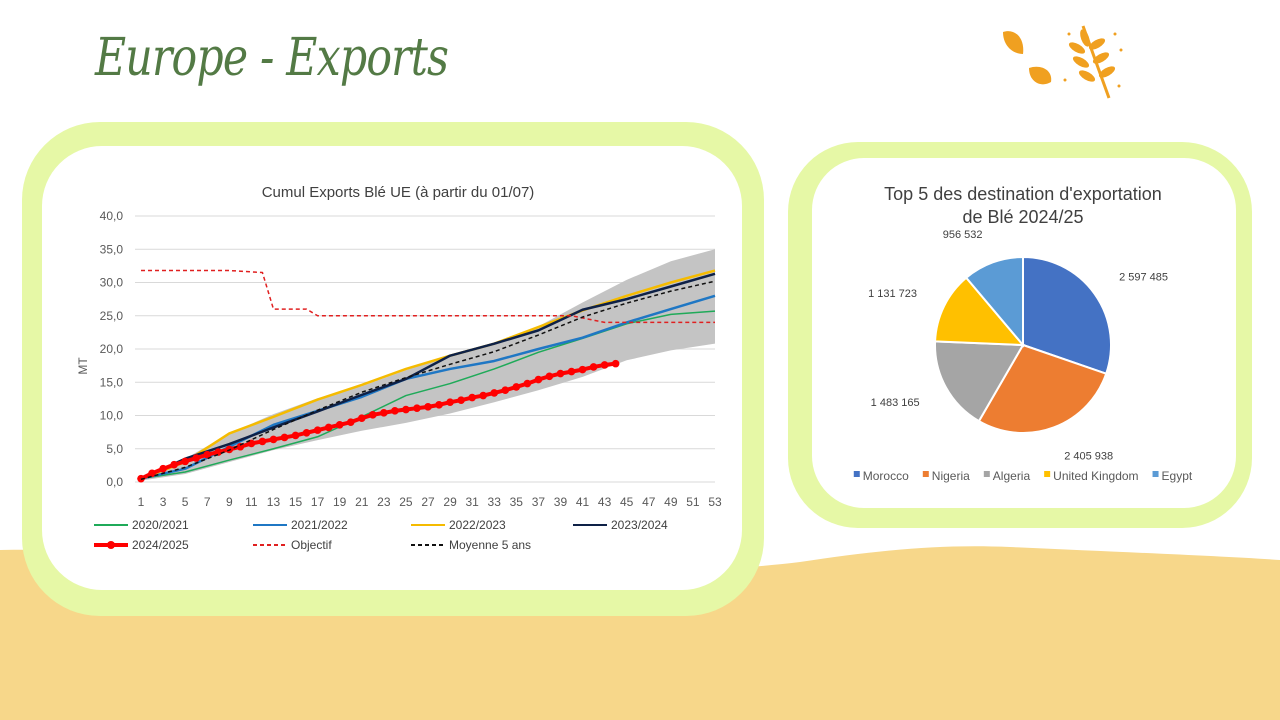 The height and width of the screenshot is (720, 1280). What do you see at coordinates (112, 249) in the screenshot?
I see `y-tick-label: 35,0` at bounding box center [112, 249].